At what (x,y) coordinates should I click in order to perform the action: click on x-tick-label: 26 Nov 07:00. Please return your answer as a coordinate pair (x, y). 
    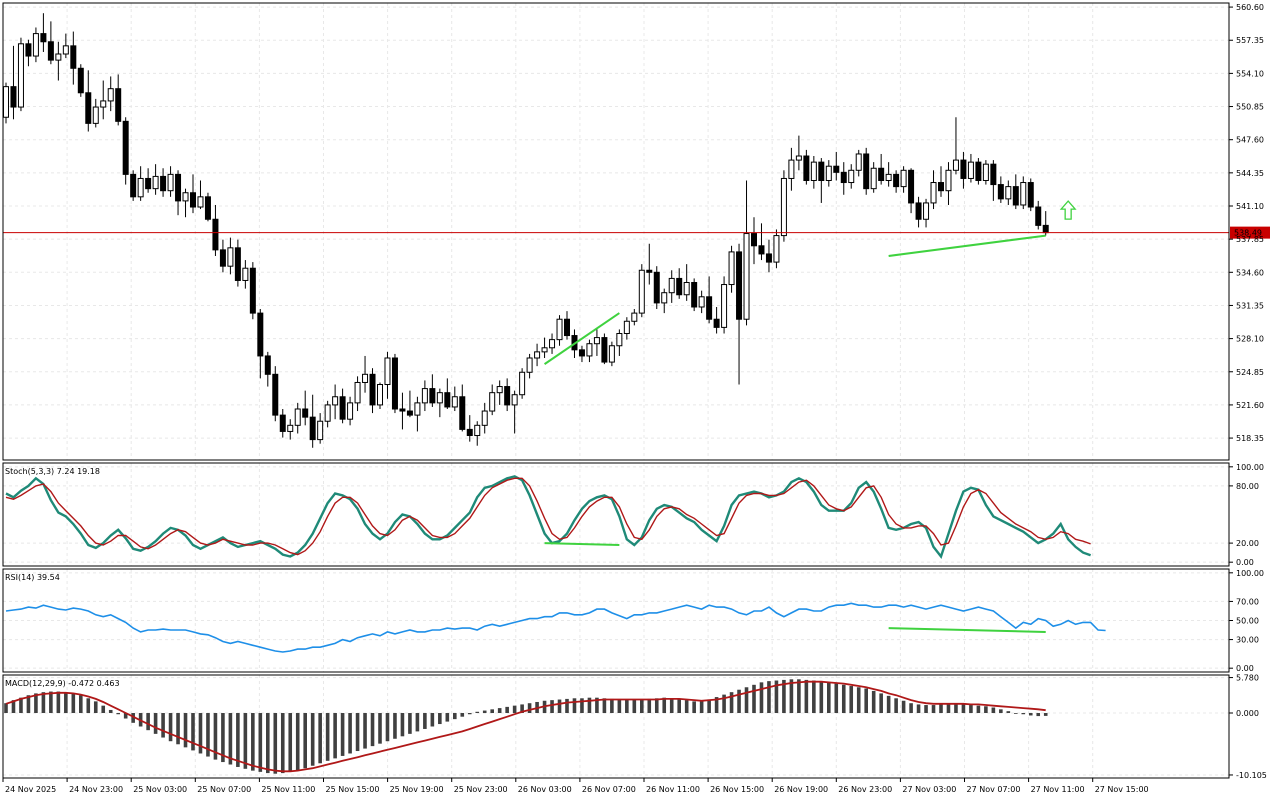
    Looking at the image, I should click on (609, 789).